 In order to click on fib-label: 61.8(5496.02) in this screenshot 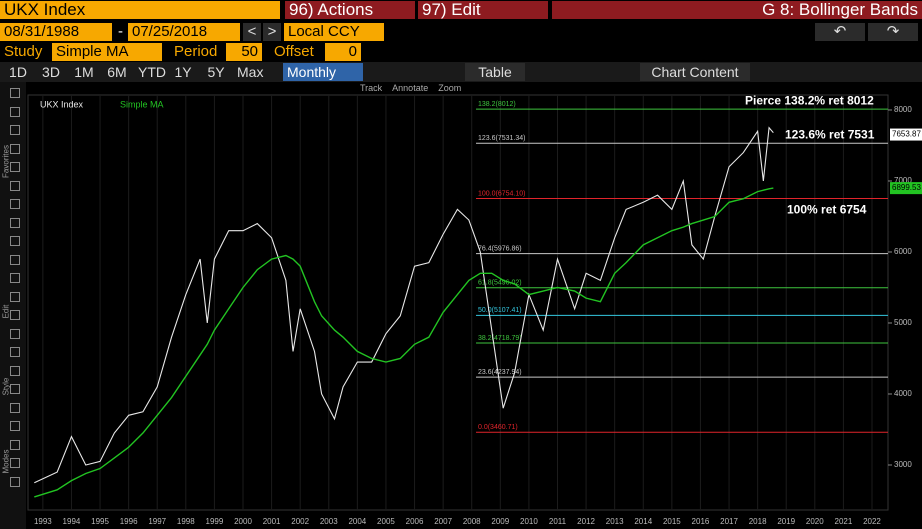, I will do `click(500, 283)`.